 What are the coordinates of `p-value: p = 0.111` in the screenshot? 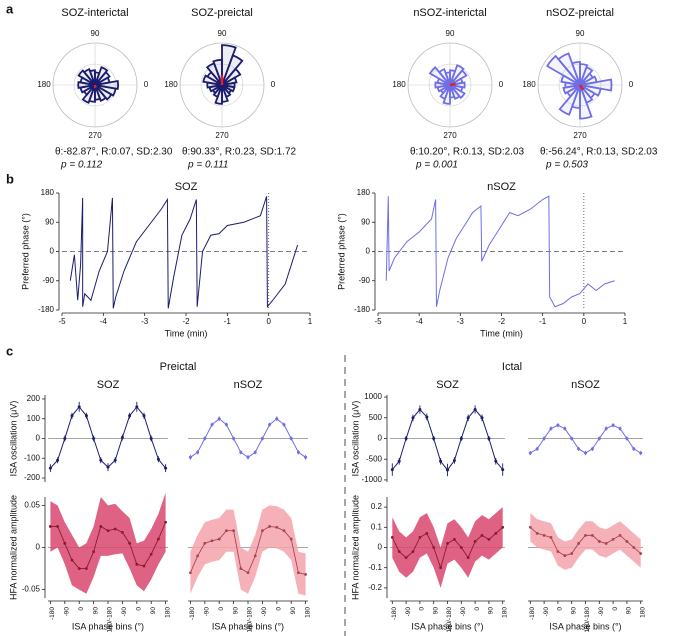 It's located at (208, 165).